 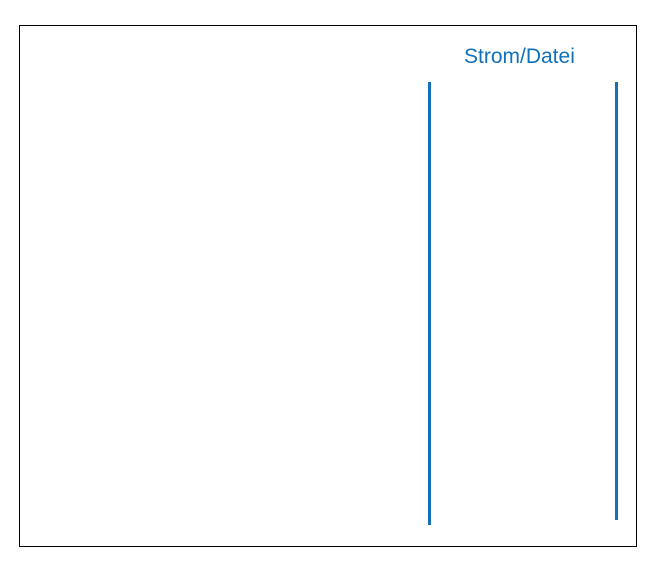 What do you see at coordinates (519, 56) in the screenshot?
I see `stream-file-label: Strom/Datei` at bounding box center [519, 56].